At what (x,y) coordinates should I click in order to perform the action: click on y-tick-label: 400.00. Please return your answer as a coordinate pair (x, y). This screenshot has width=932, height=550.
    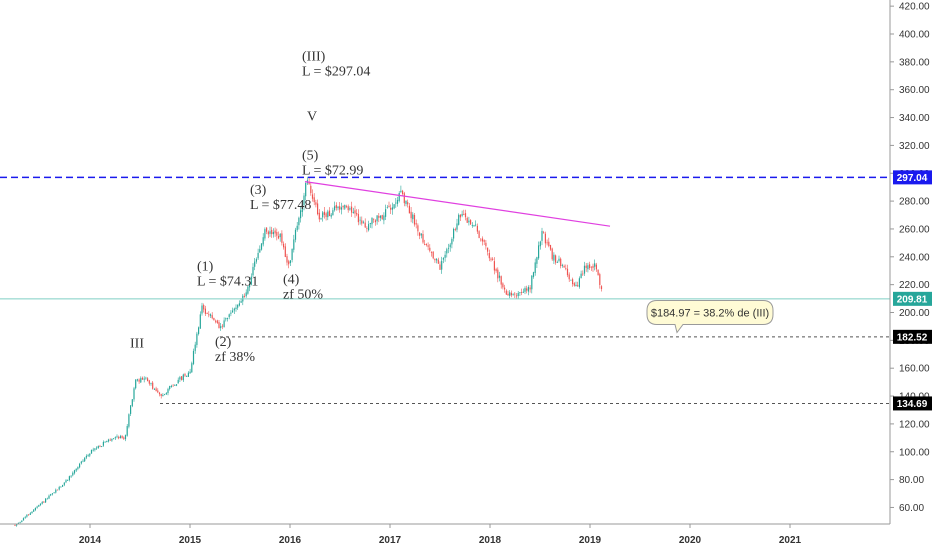
    Looking at the image, I should click on (914, 35).